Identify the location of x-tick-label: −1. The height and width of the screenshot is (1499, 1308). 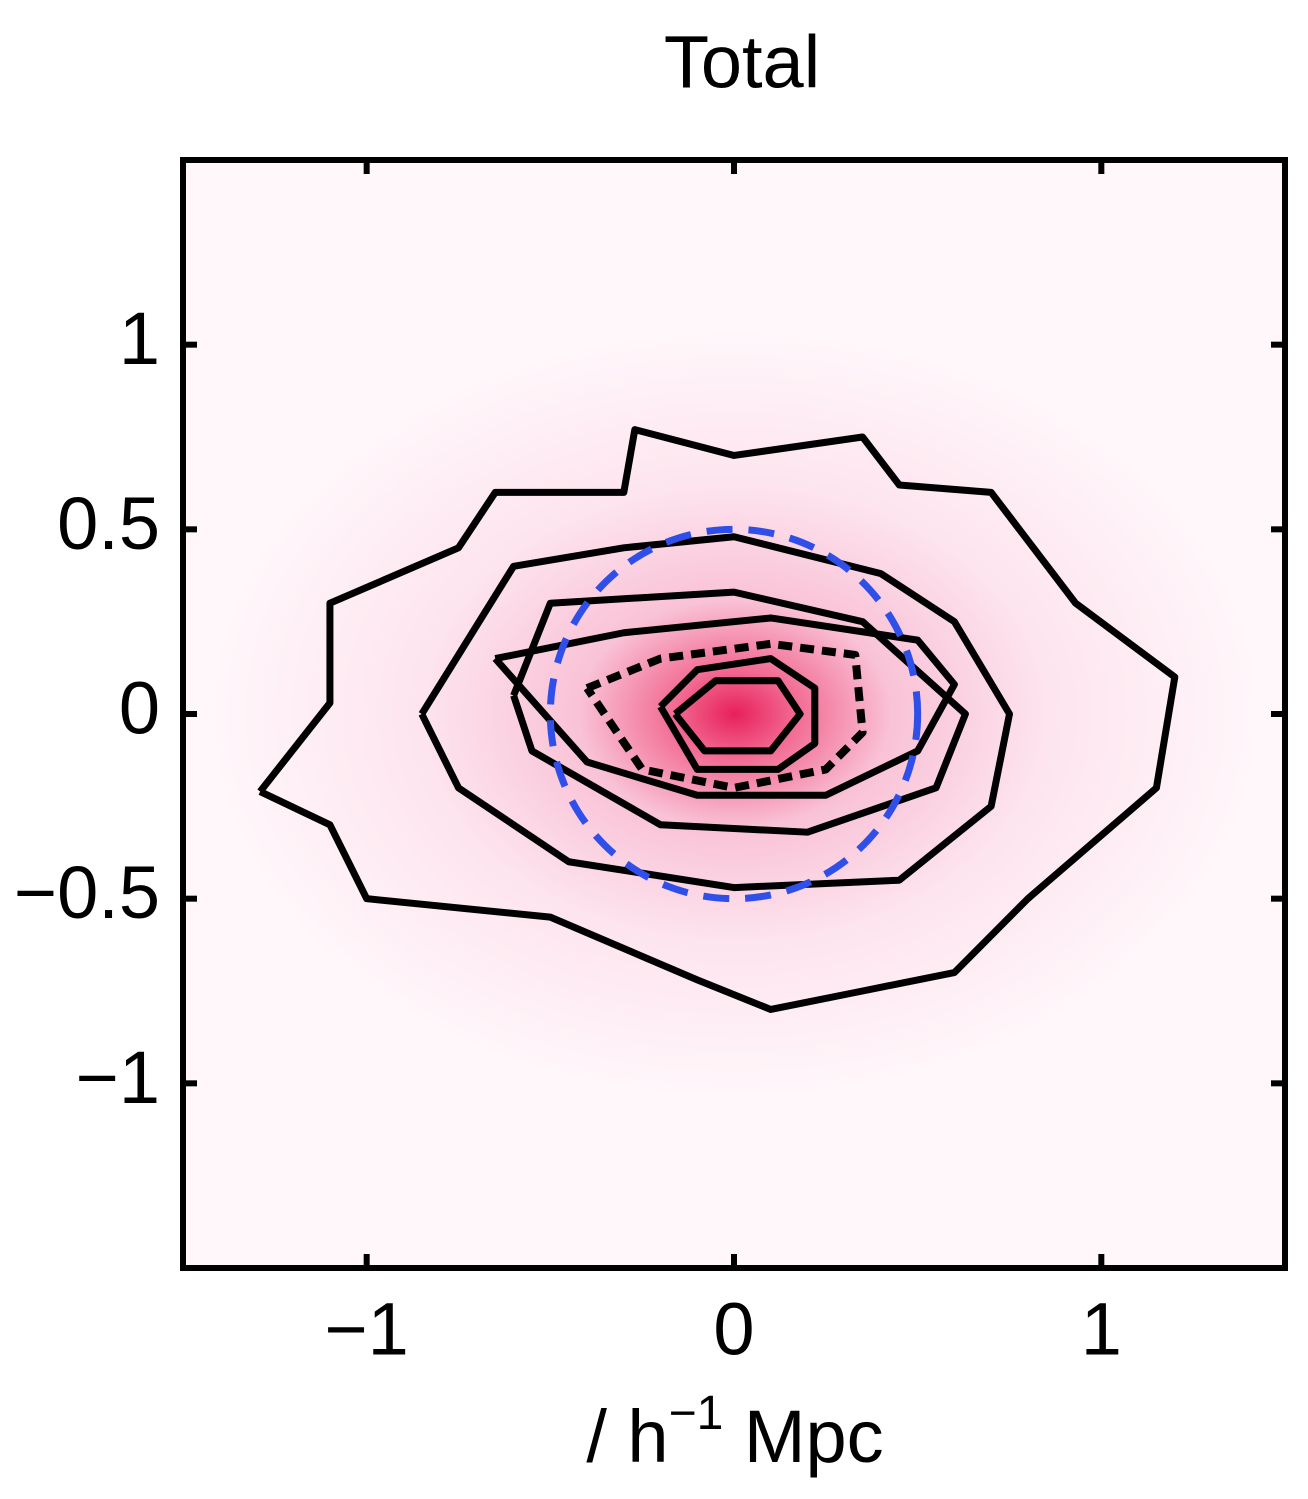
(366, 1329).